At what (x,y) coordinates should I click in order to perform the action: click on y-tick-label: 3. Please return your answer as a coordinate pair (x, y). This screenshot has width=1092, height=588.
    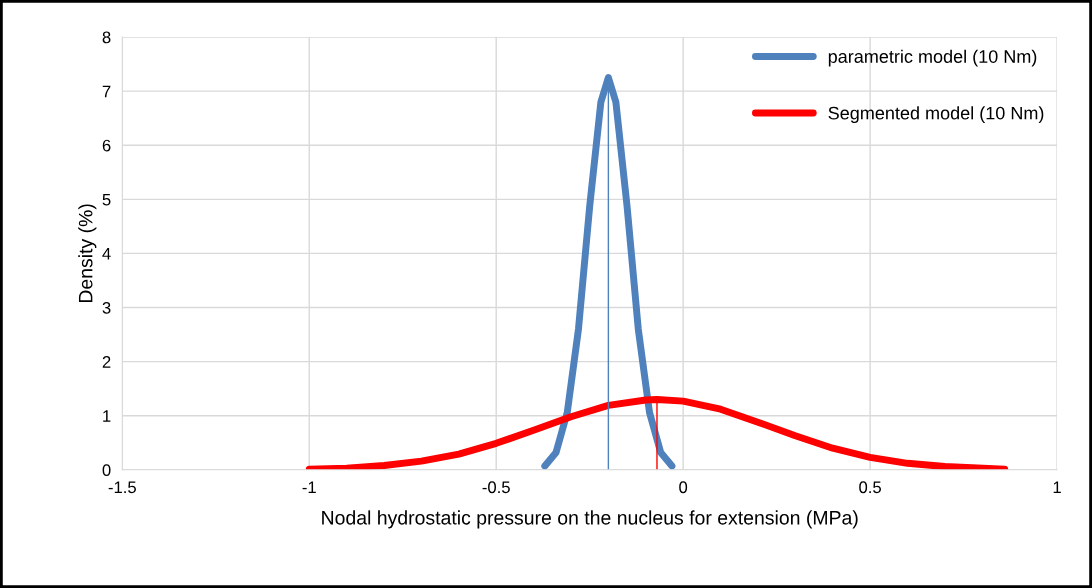
    Looking at the image, I should click on (106, 307).